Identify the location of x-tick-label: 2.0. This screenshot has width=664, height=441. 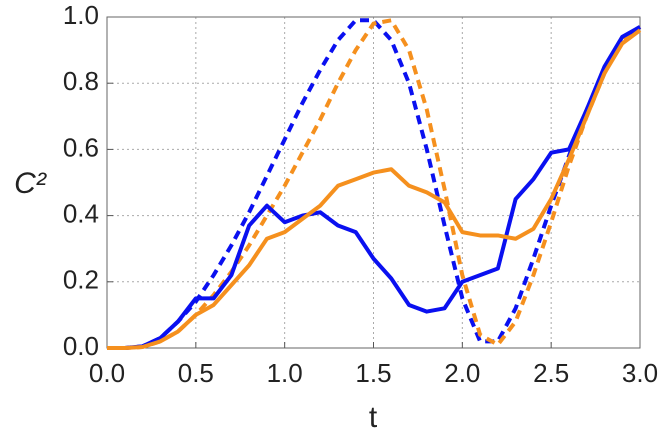
(462, 373).